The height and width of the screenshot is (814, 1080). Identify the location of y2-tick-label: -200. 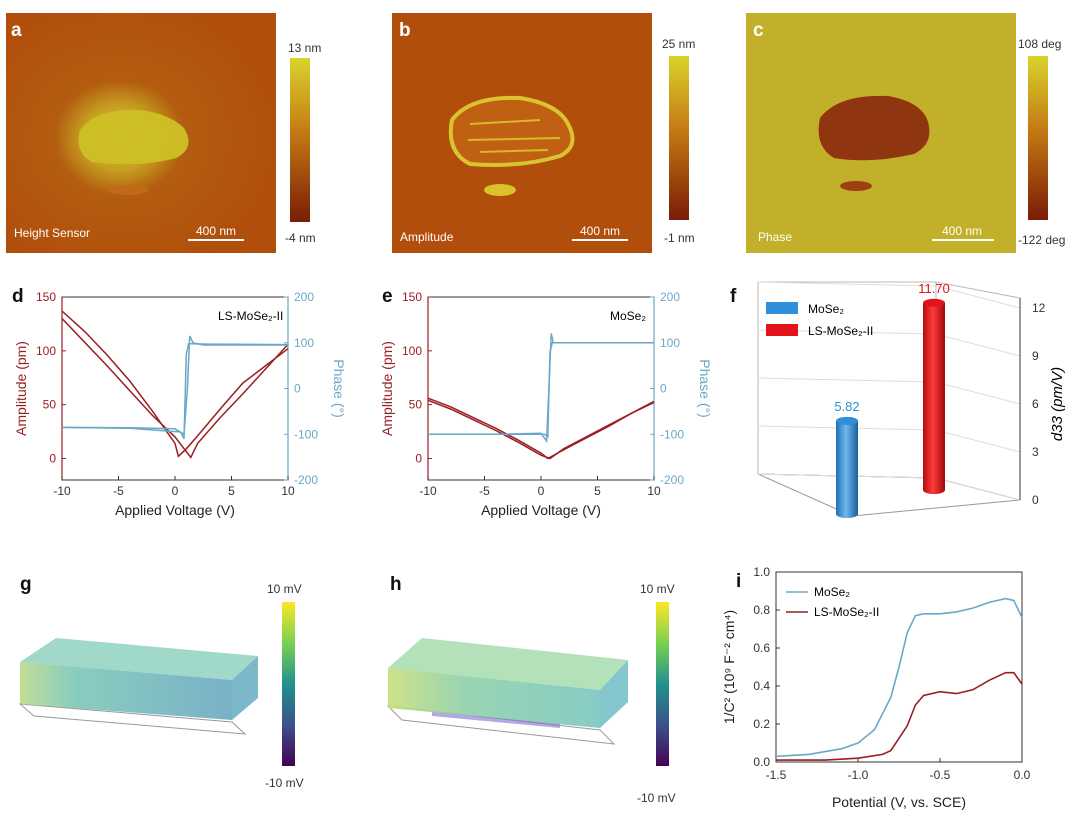
(306, 480).